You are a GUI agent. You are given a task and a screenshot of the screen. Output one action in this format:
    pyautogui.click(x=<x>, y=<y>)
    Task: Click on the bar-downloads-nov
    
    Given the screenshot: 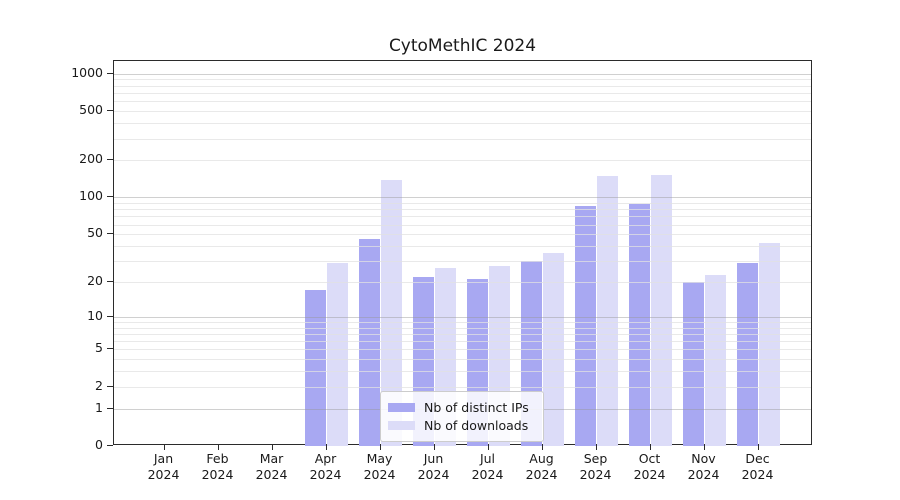 What is the action you would take?
    pyautogui.click(x=715, y=360)
    